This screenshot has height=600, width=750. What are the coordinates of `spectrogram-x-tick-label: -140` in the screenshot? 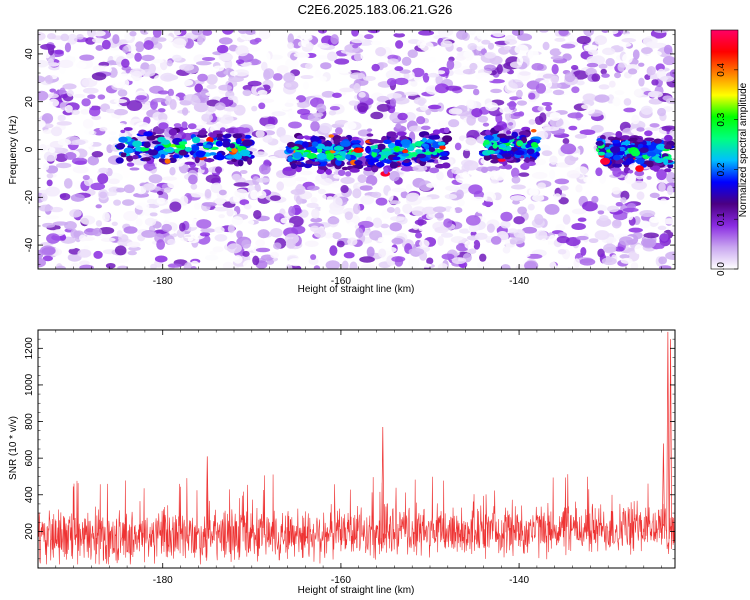 It's located at (519, 281).